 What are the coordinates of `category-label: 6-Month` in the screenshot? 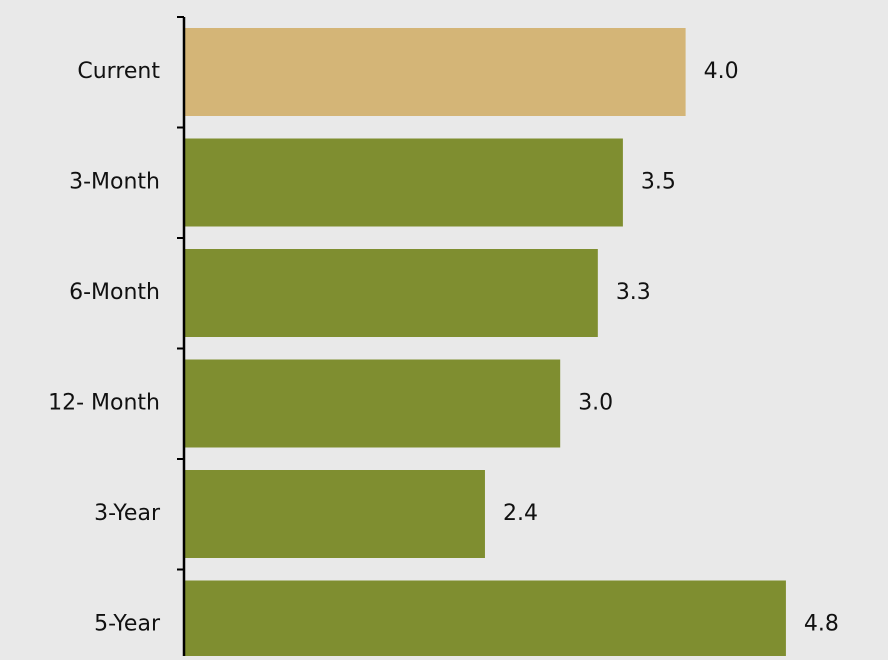 It's located at (114, 292).